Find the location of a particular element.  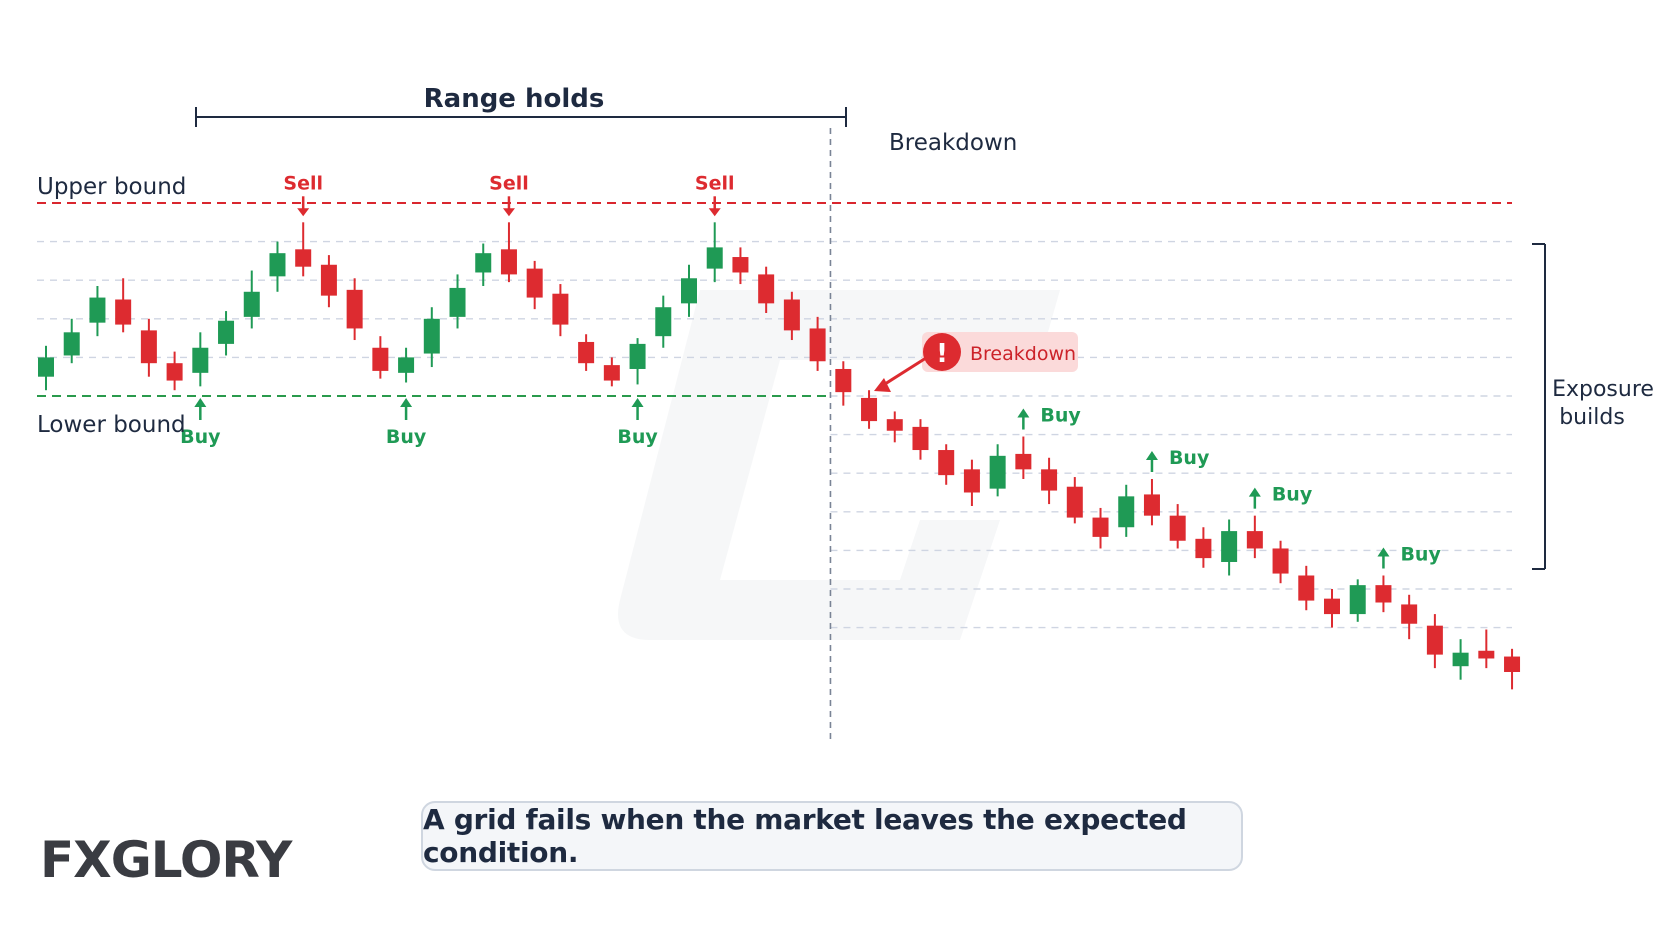

alert-icon: ! is located at coordinates (942, 354).